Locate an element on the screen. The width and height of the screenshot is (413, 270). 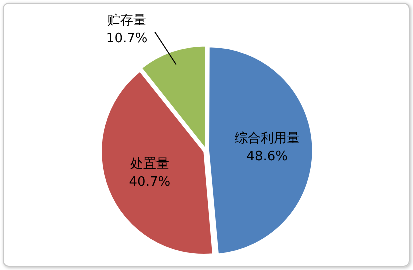
slice-label: 处置量 is located at coordinates (150, 164).